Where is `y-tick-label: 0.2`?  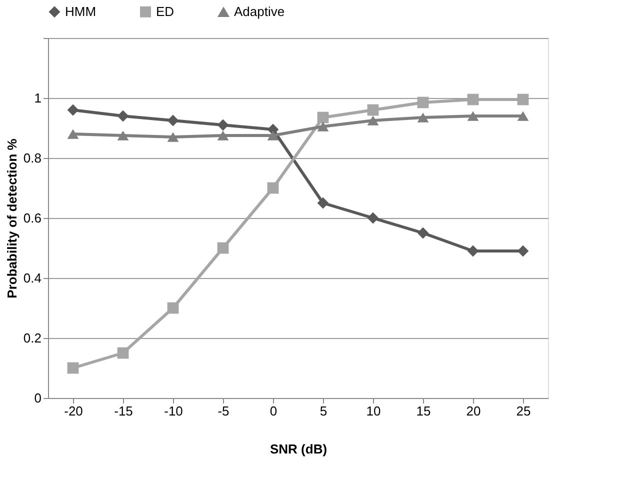
y-tick-label: 0.2 is located at coordinates (32, 338).